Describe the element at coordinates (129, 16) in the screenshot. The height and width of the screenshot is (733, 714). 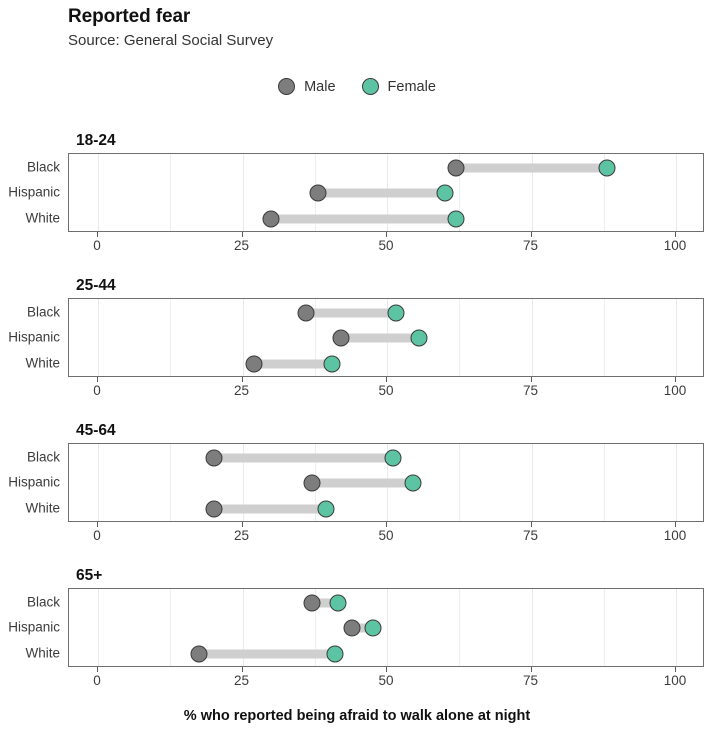
I see `page-title: Reported fear` at that location.